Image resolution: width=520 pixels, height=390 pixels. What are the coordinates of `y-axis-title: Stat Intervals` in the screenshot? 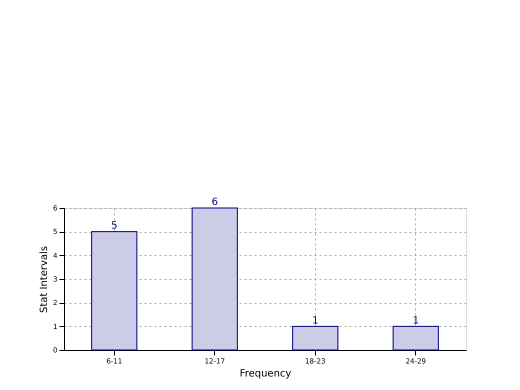 It's located at (44, 280).